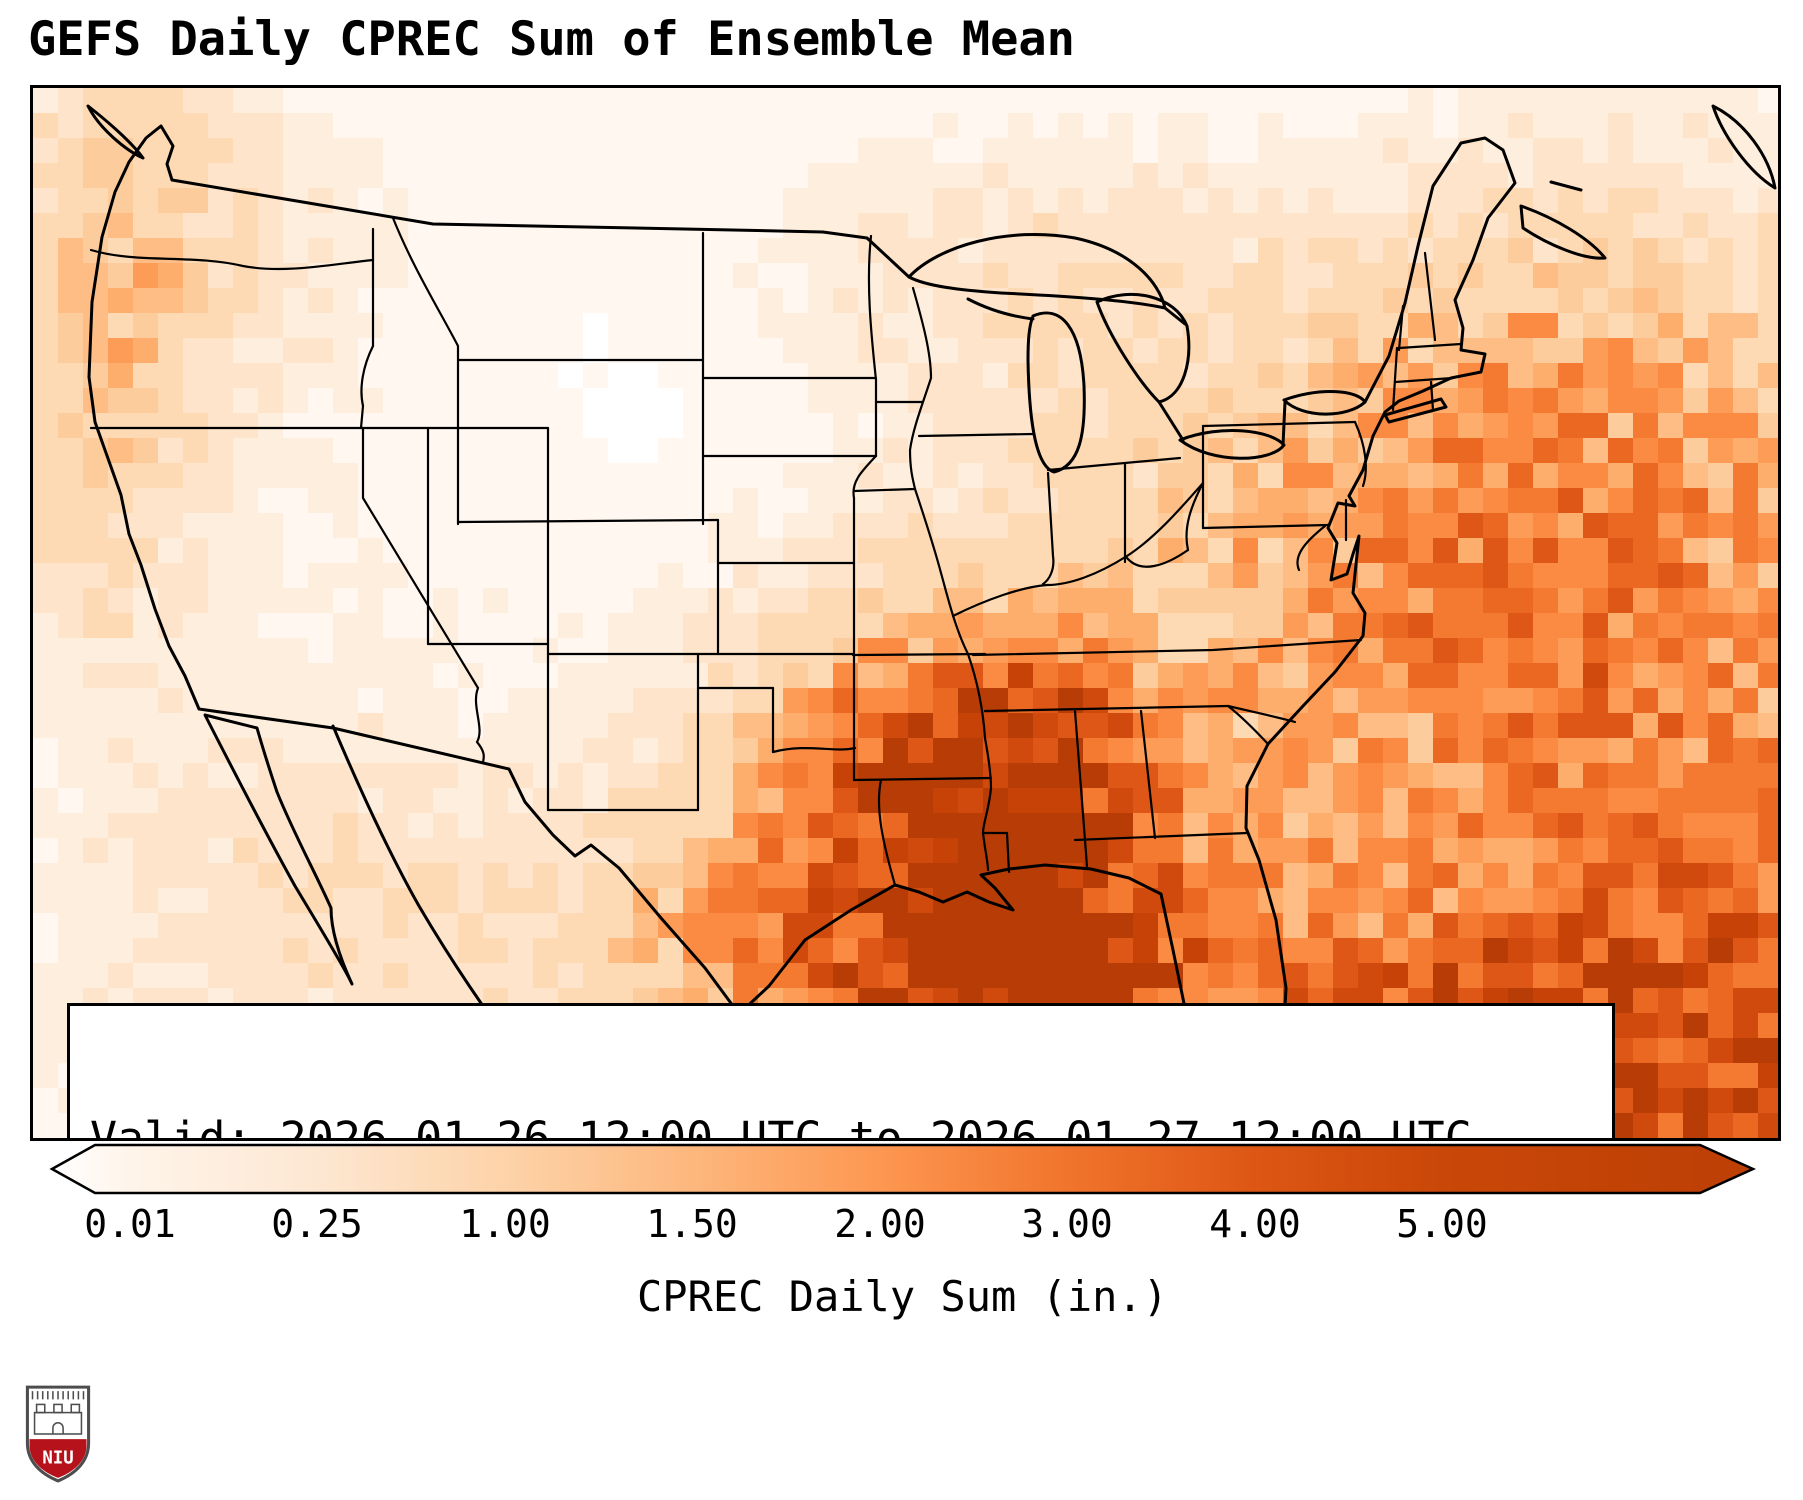 This screenshot has width=1803, height=1500. I want to click on state-border-al-ga, so click(1148, 774).